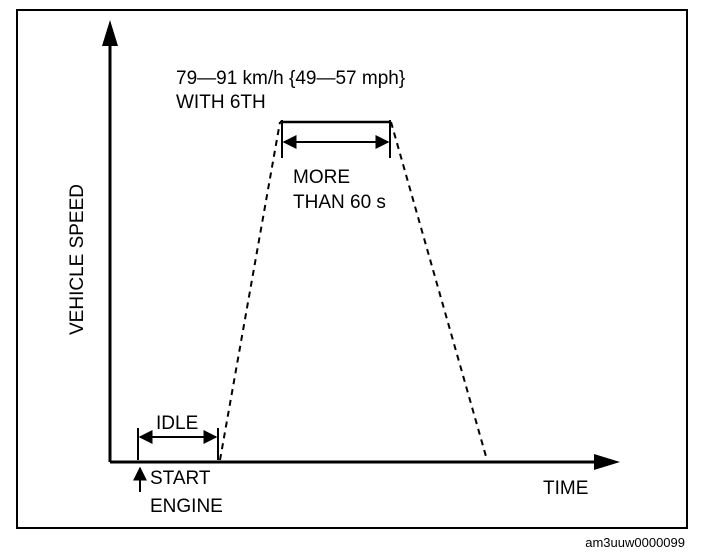 Image resolution: width=704 pixels, height=558 pixels. I want to click on x-axis-arrowhead, so click(607, 462).